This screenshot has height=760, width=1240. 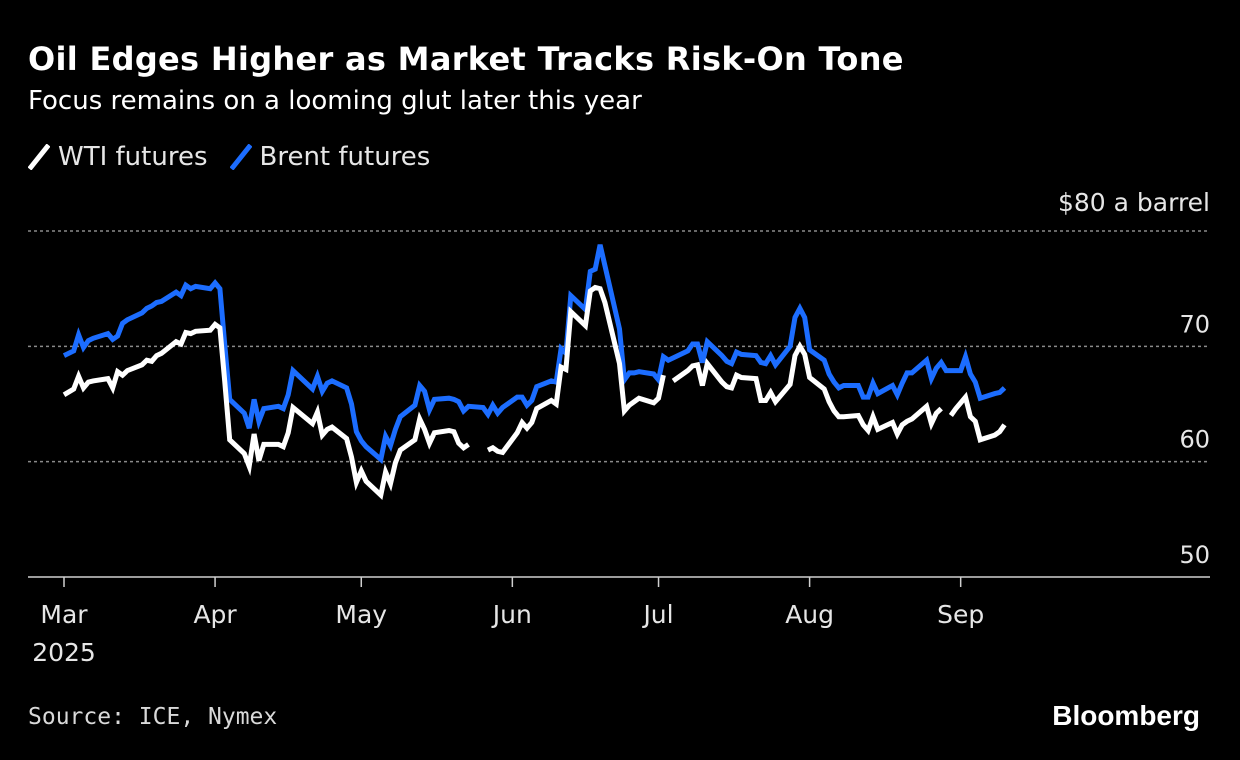 I want to click on source-note: Source: ICE, Nymex, so click(x=153, y=717).